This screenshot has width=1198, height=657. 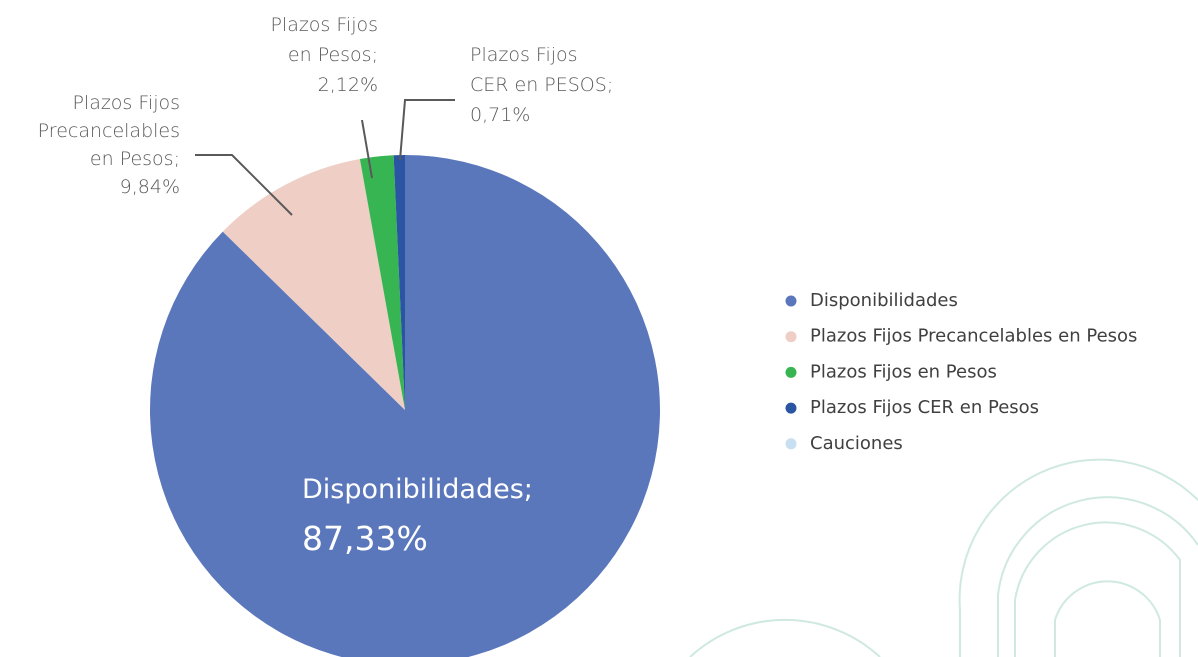 What do you see at coordinates (150, 187) in the screenshot?
I see `data-value-label: 9,84%` at bounding box center [150, 187].